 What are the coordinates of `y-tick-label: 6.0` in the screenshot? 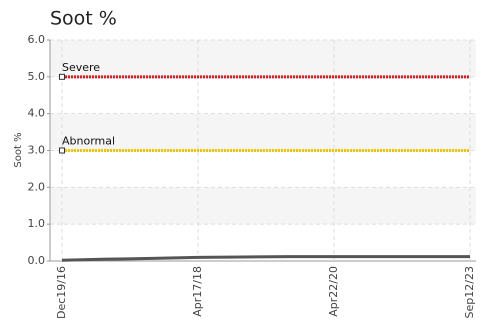 It's located at (37, 39).